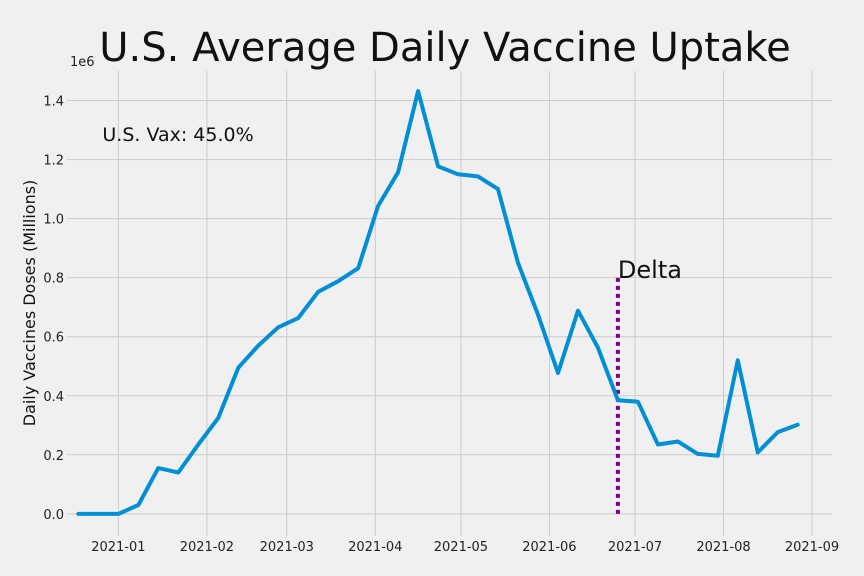 The width and height of the screenshot is (864, 576). I want to click on vax-percentage-annotation: U.S. Vax: 45.0%, so click(177, 135).